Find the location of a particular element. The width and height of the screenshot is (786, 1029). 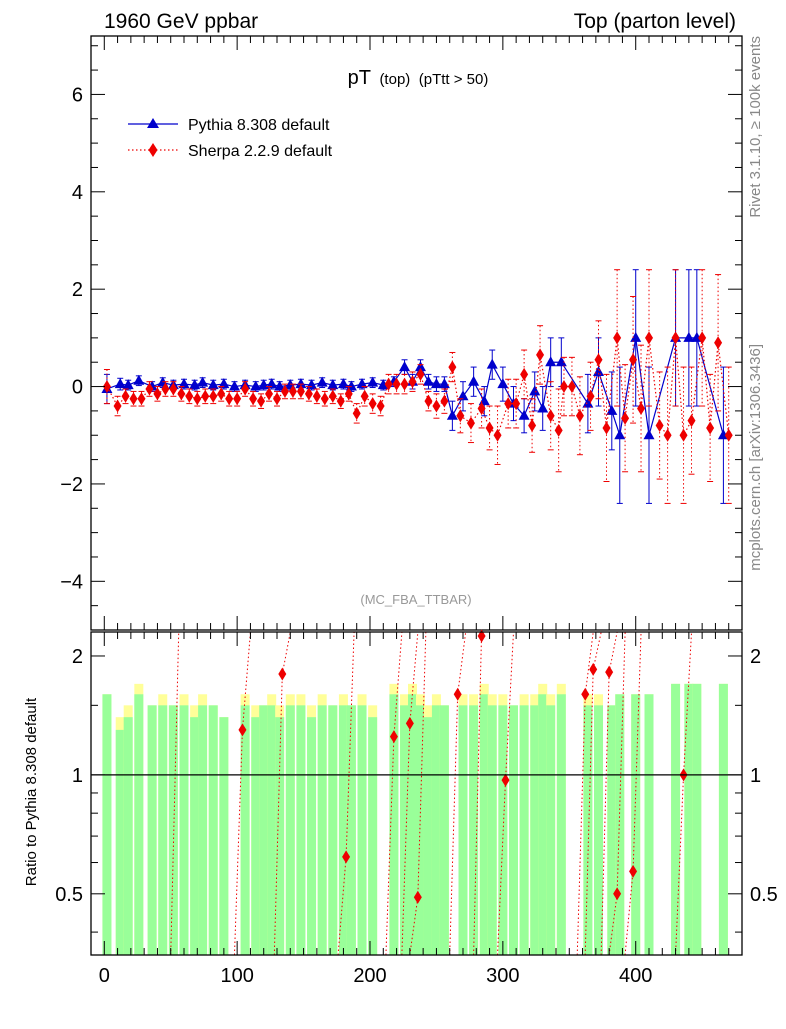

ratio-ytick-label-right-2: 2 is located at coordinates (755, 657).